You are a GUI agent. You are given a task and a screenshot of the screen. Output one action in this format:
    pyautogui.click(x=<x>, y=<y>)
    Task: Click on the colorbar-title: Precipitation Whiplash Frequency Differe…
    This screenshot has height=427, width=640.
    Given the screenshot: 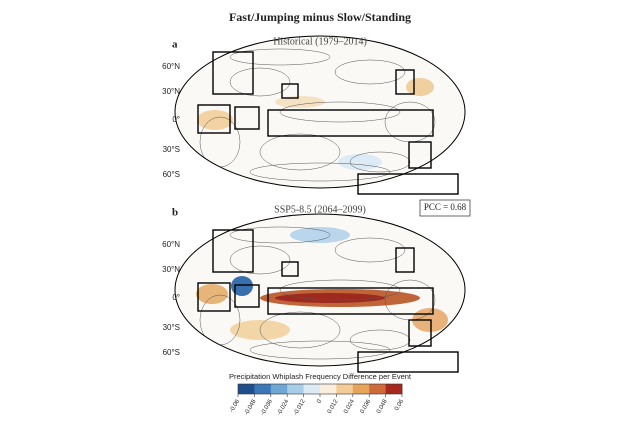 What is the action you would take?
    pyautogui.click(x=320, y=376)
    